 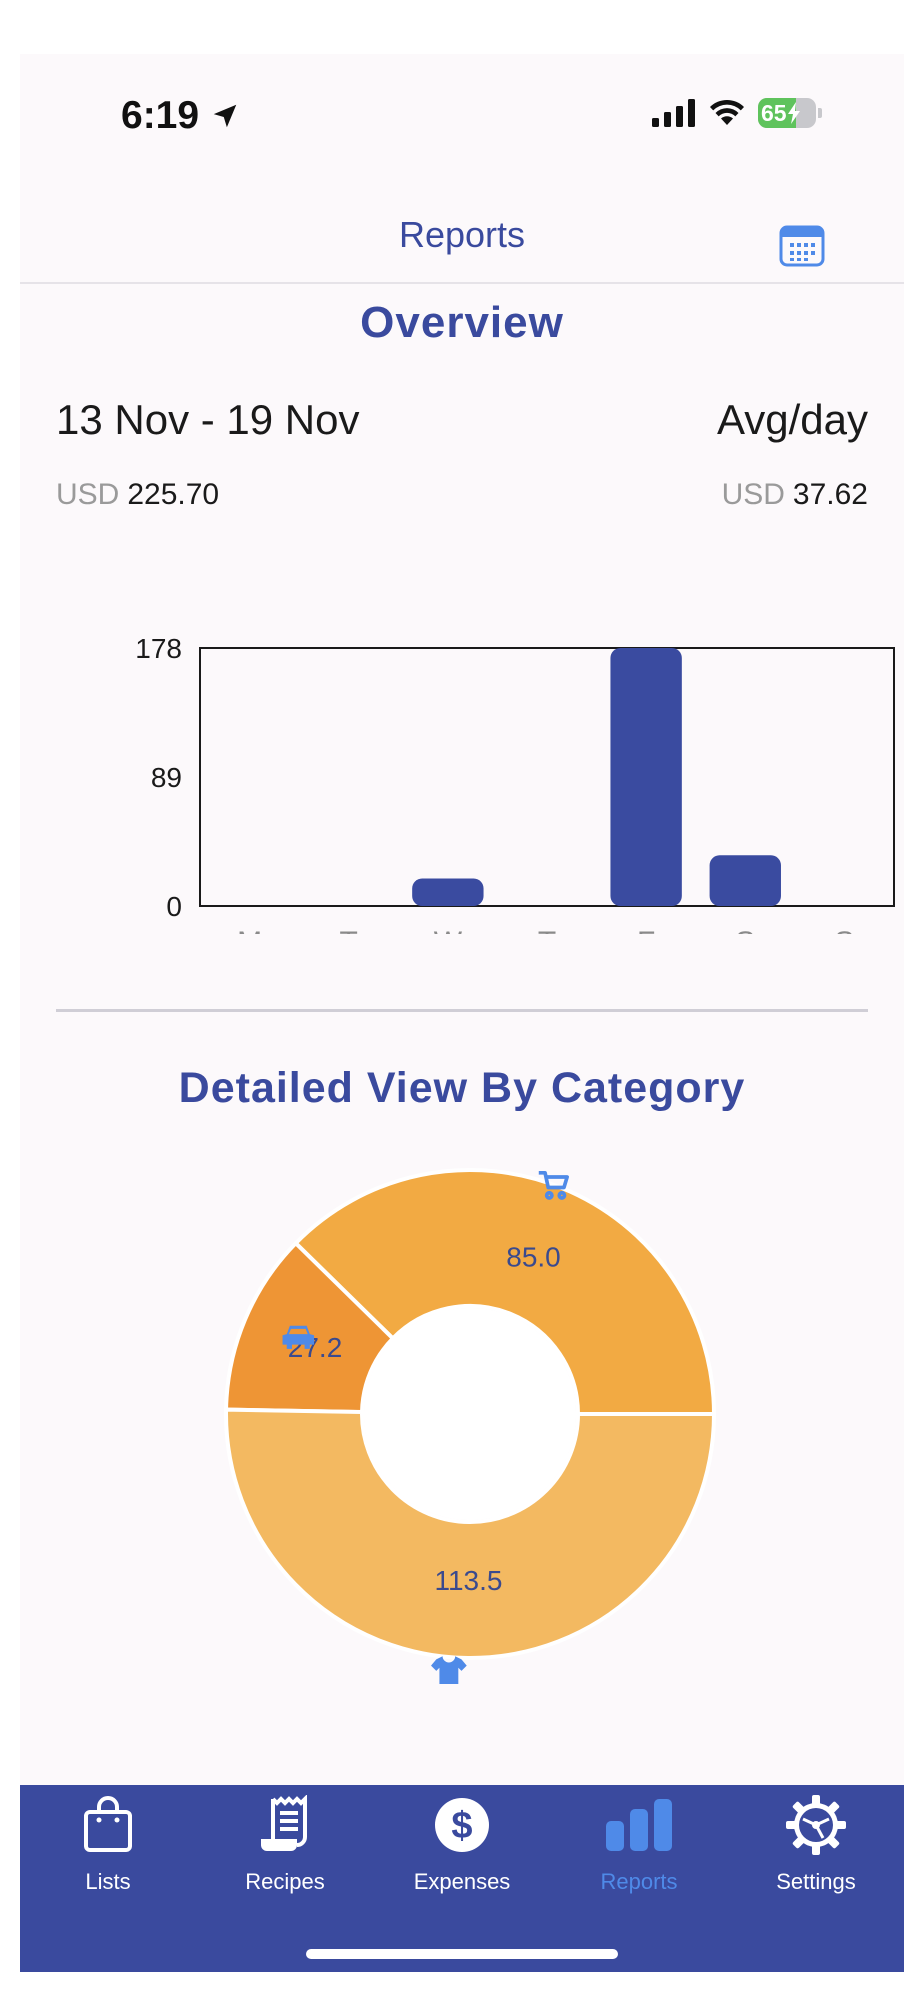 What do you see at coordinates (462, 283) in the screenshot?
I see `header-divider` at bounding box center [462, 283].